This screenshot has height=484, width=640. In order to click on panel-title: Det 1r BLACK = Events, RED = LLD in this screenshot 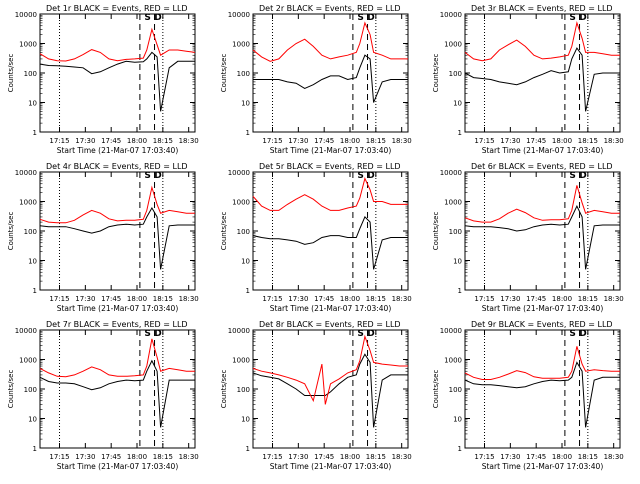, I will do `click(117, 8)`.